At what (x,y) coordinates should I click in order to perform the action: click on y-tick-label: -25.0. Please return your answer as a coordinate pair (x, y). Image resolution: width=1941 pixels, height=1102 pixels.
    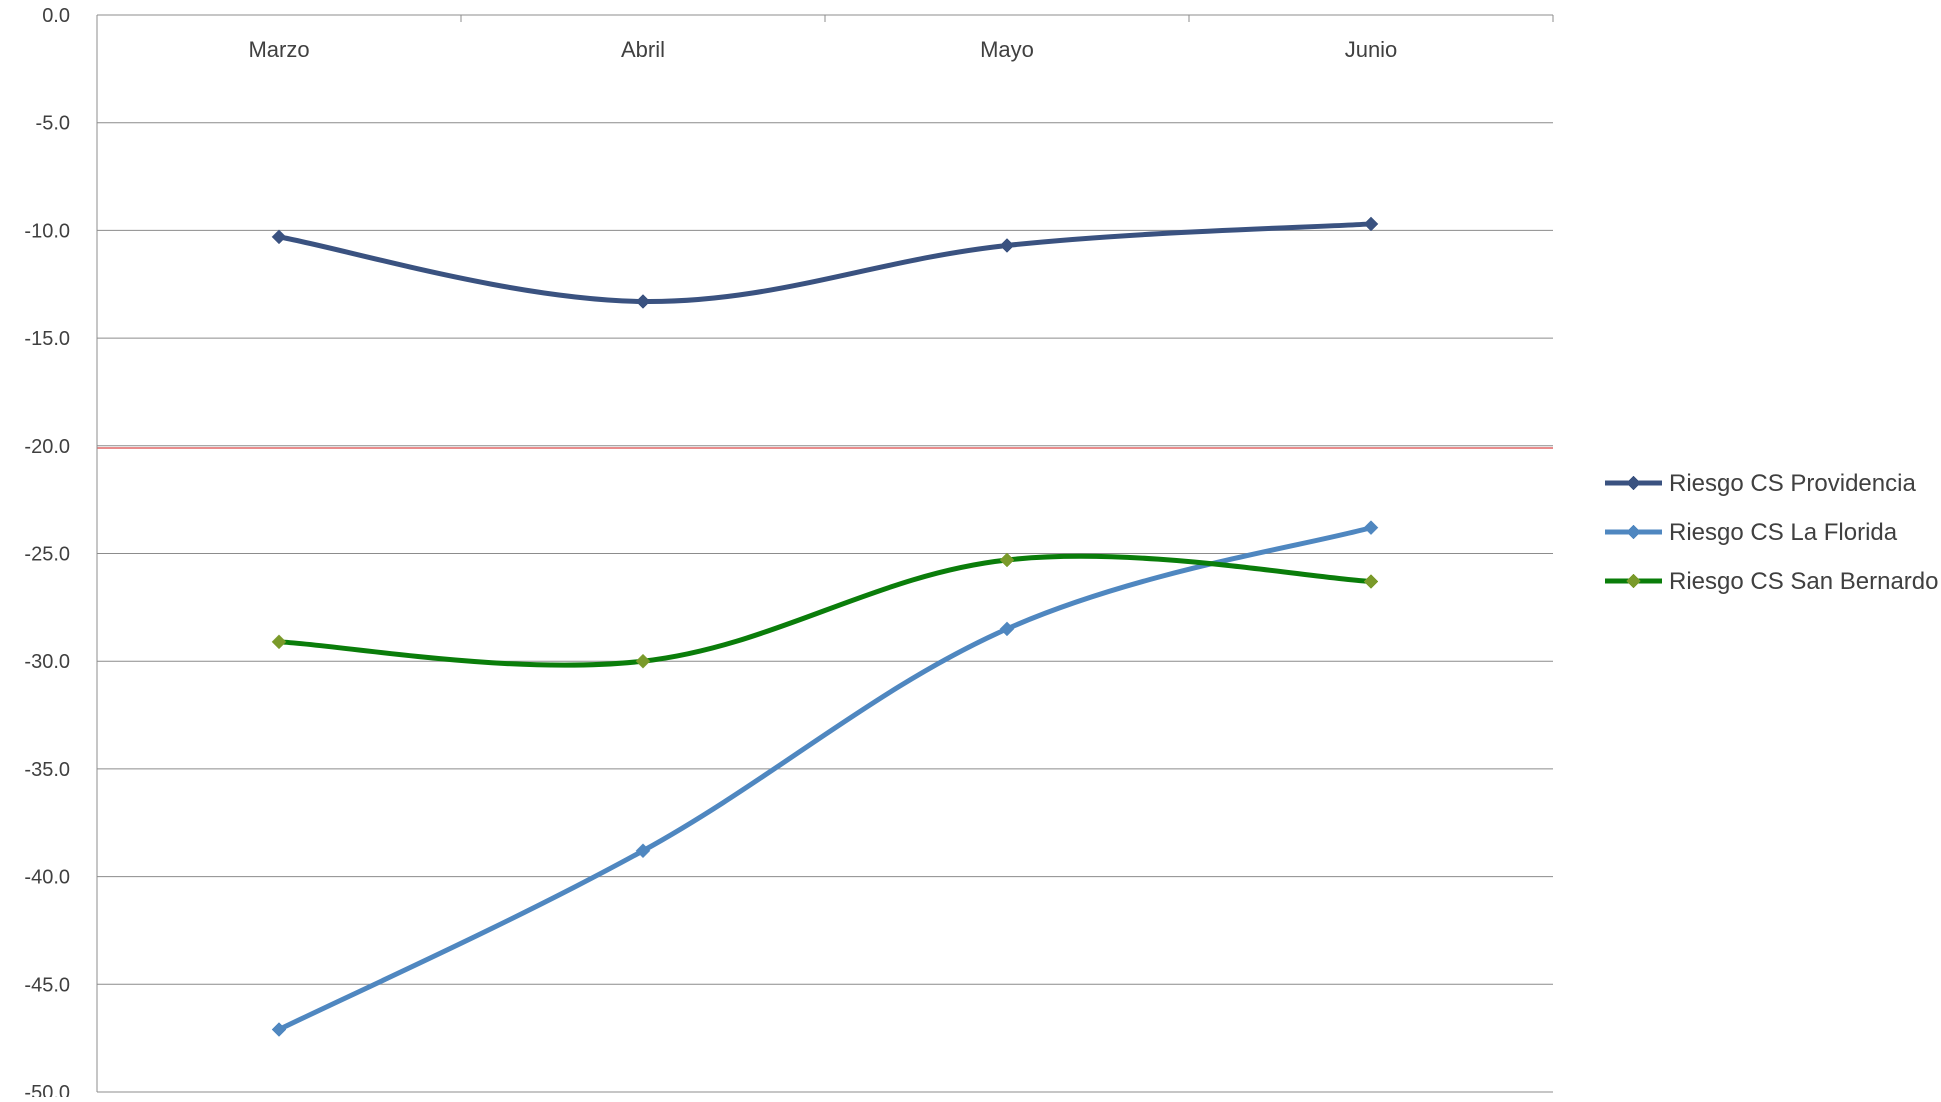
    Looking at the image, I should click on (47, 555).